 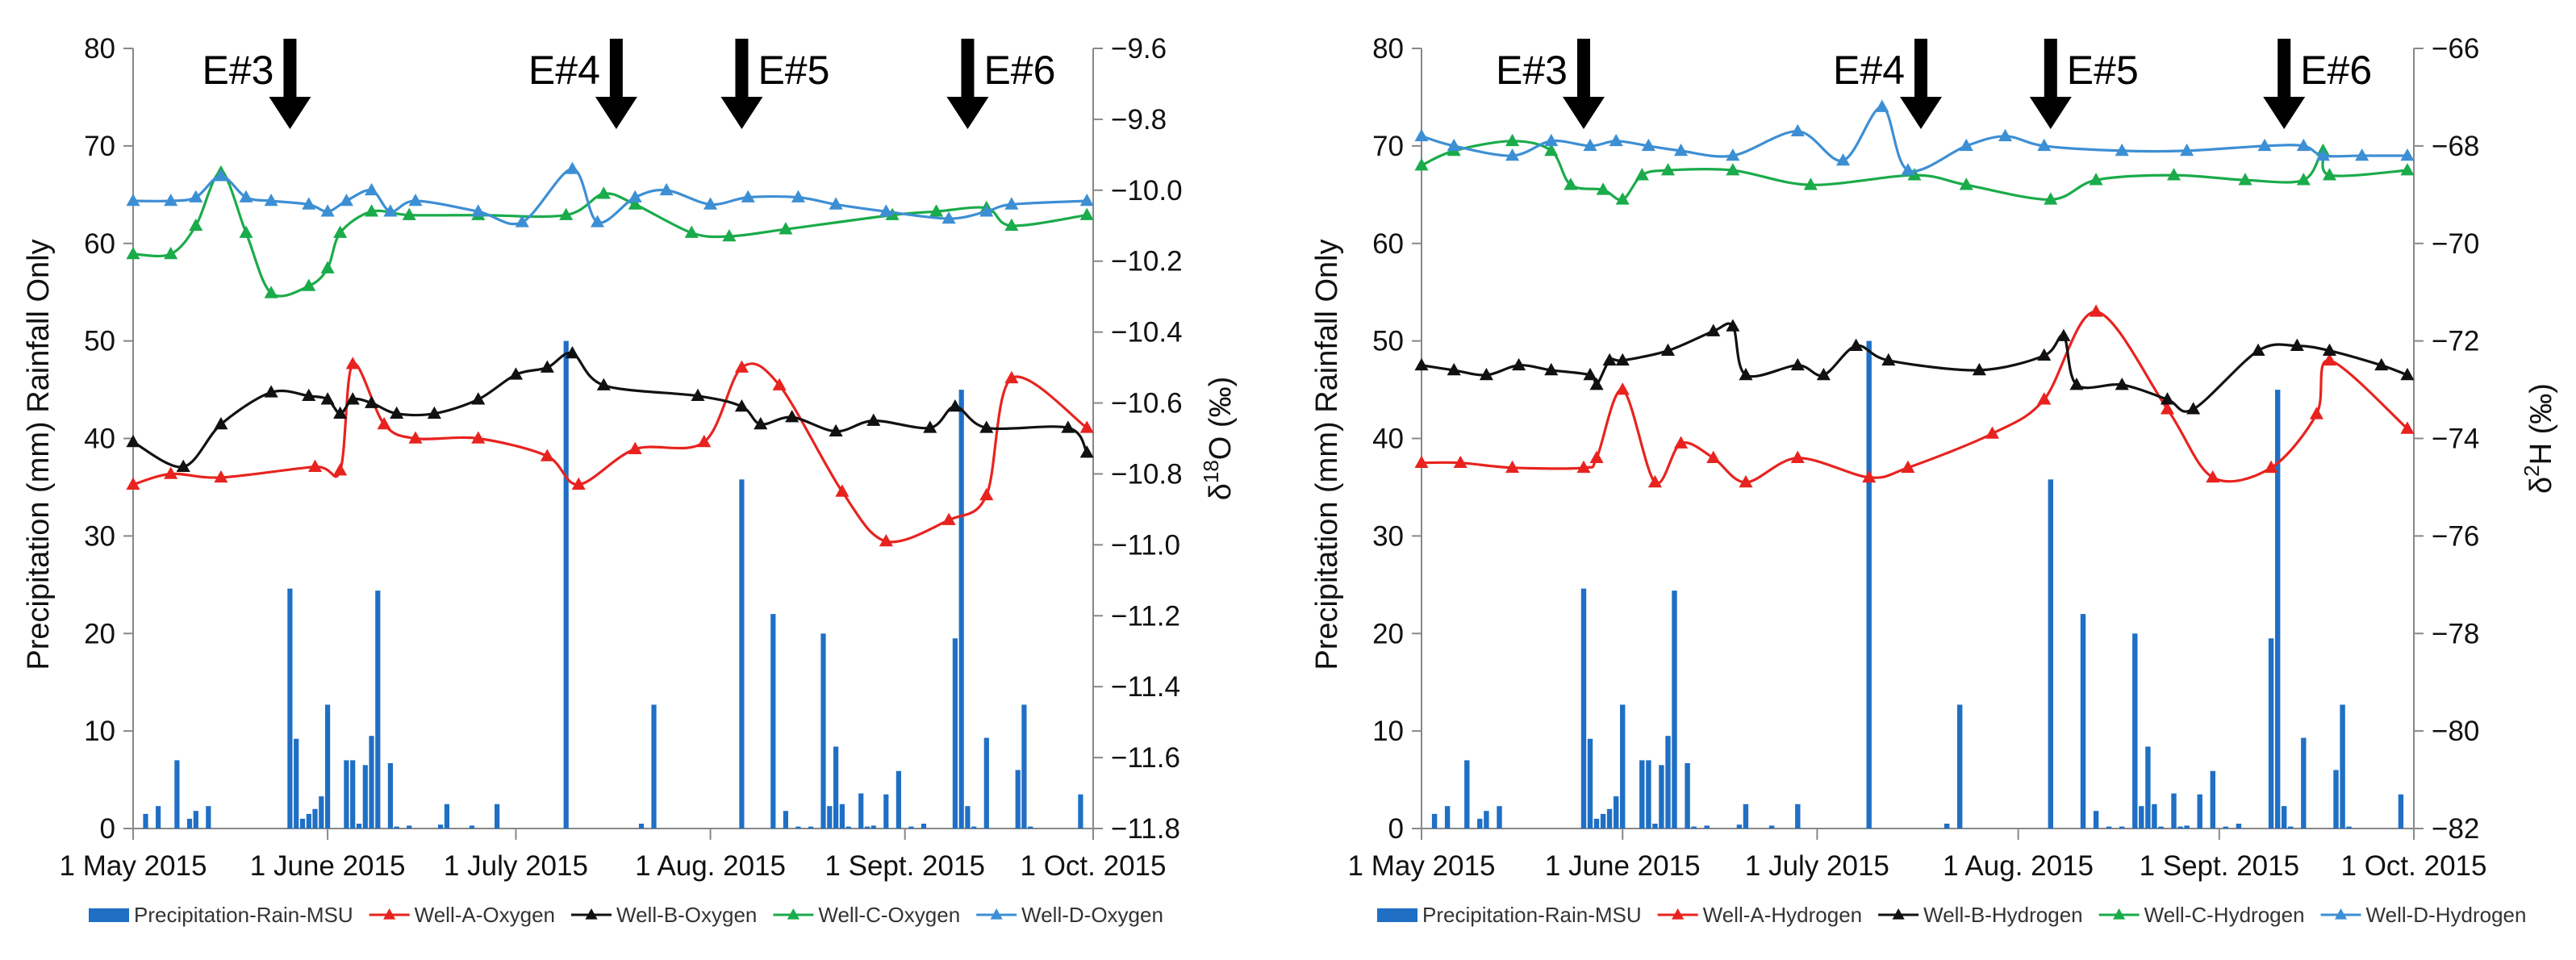 I want to click on left-tick-label: 10, so click(x=1388, y=731).